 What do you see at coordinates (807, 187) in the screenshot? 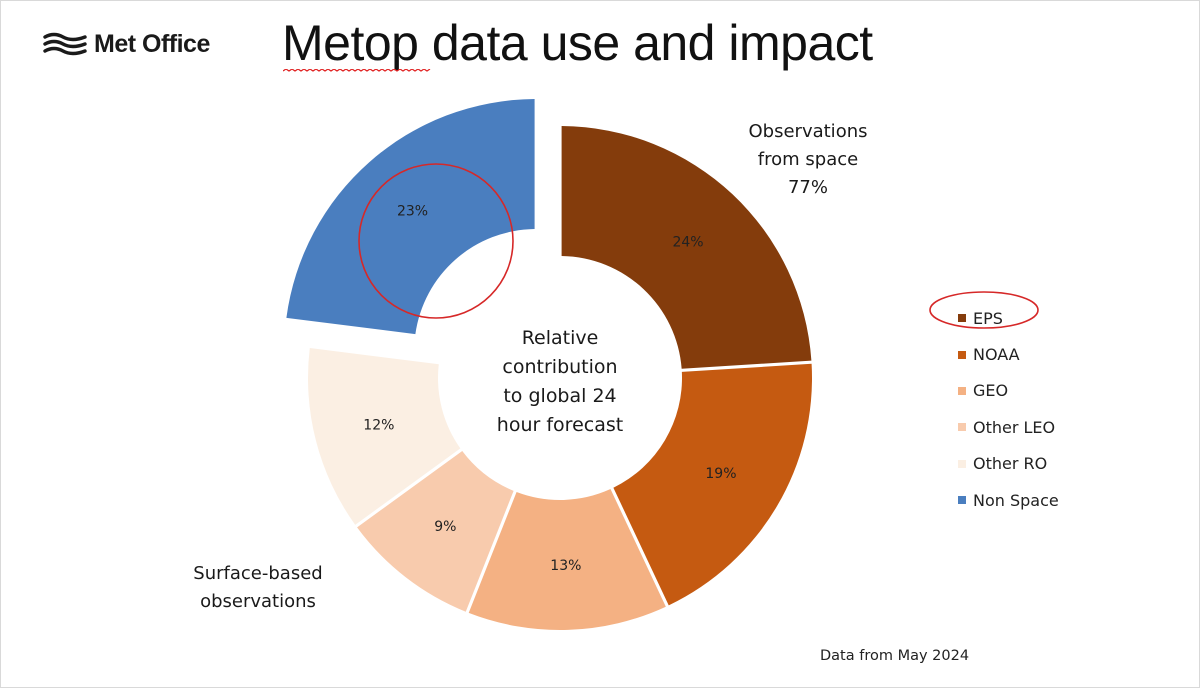
I see `space-annotation-line: 77%` at bounding box center [807, 187].